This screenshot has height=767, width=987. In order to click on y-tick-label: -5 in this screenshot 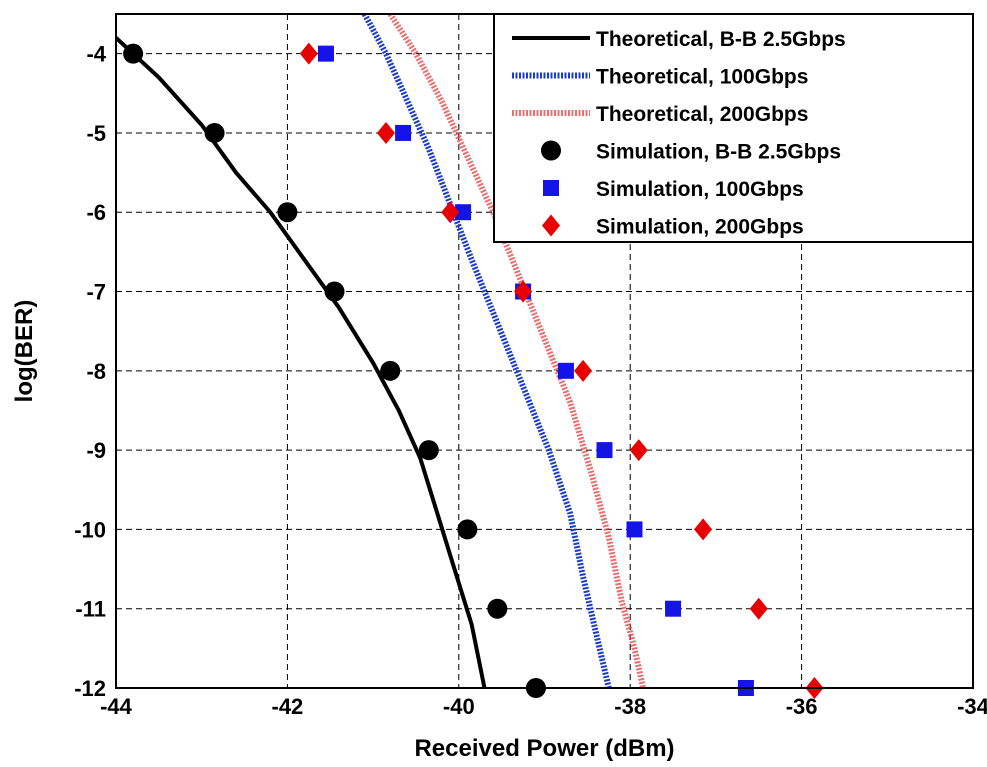, I will do `click(96, 133)`.